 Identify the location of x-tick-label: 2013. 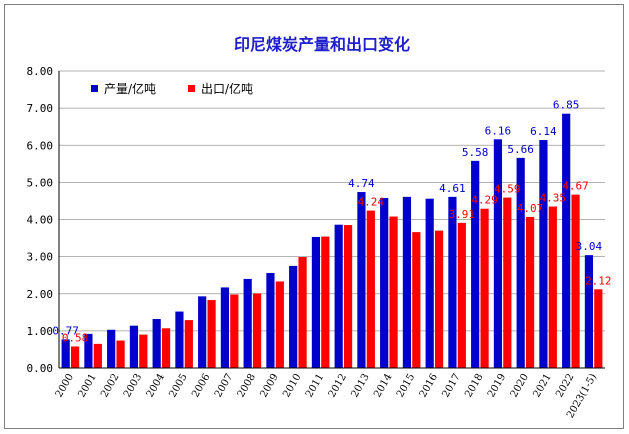
(360, 386).